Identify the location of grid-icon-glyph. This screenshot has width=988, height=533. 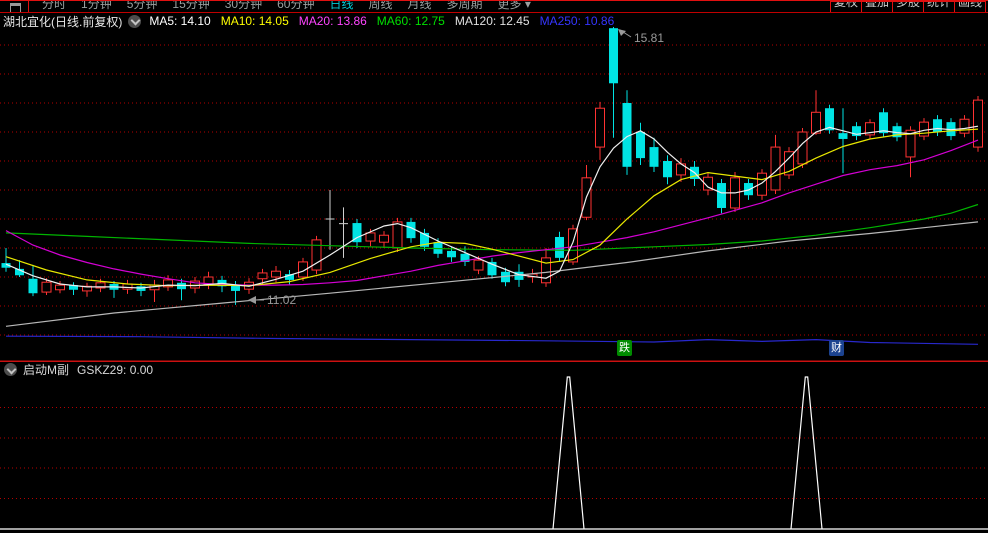
(15, 7).